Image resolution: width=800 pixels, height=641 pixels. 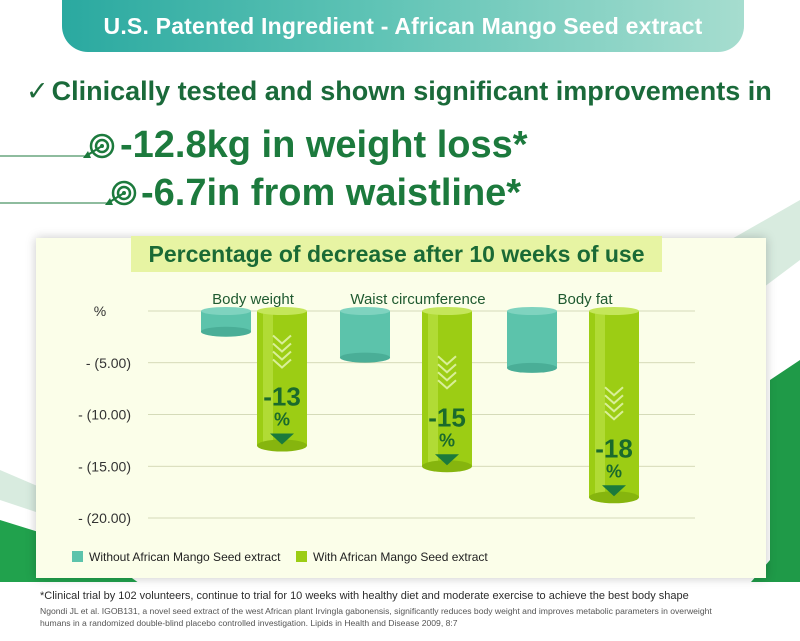 What do you see at coordinates (104, 518) in the screenshot?
I see `y-tick-label: - (20.00)` at bounding box center [104, 518].